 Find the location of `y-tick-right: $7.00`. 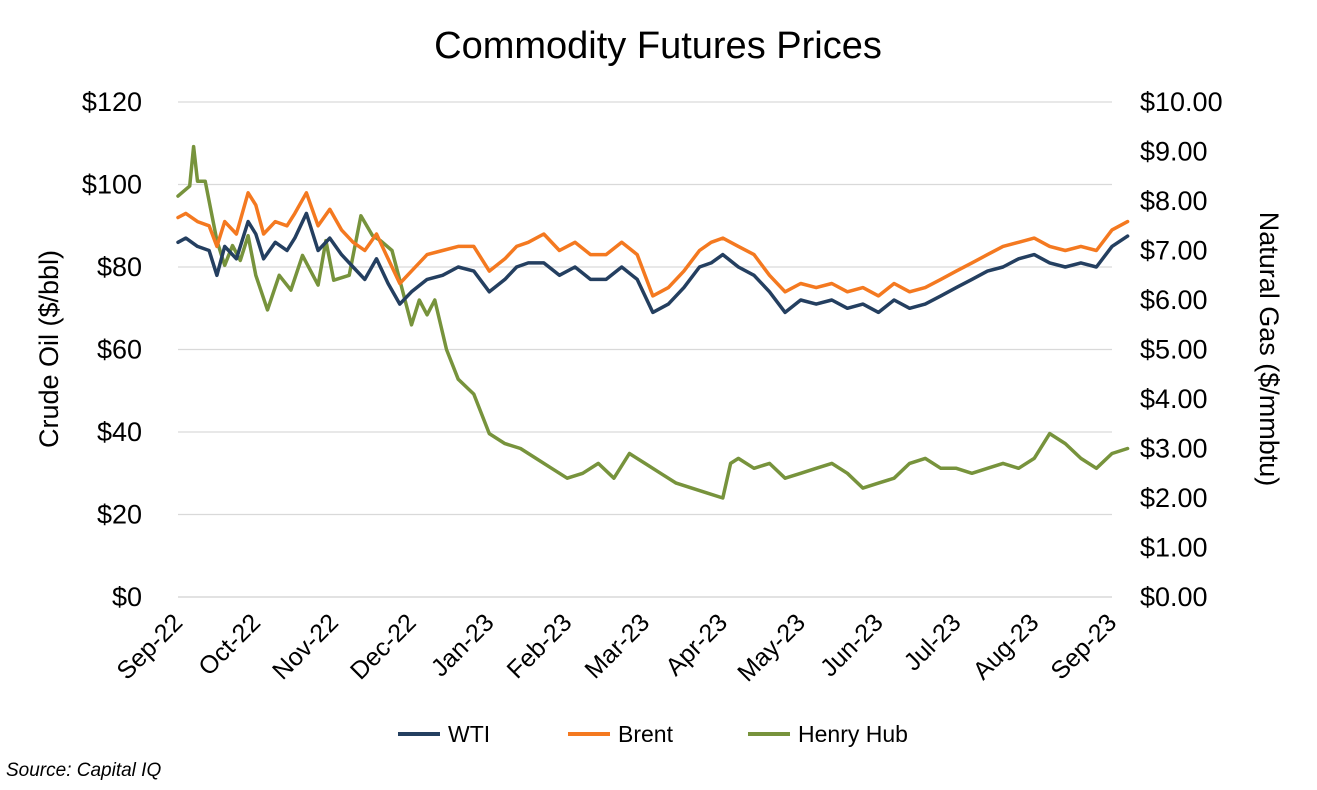

y-tick-right: $7.00 is located at coordinates (1174, 251).